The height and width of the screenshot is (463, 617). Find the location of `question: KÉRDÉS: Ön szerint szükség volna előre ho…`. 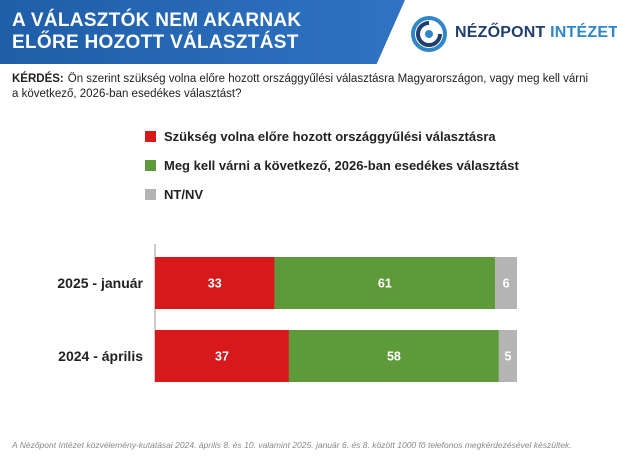

question: KÉRDÉS: Ön szerint szükség volna előre ho… is located at coordinates (304, 87).